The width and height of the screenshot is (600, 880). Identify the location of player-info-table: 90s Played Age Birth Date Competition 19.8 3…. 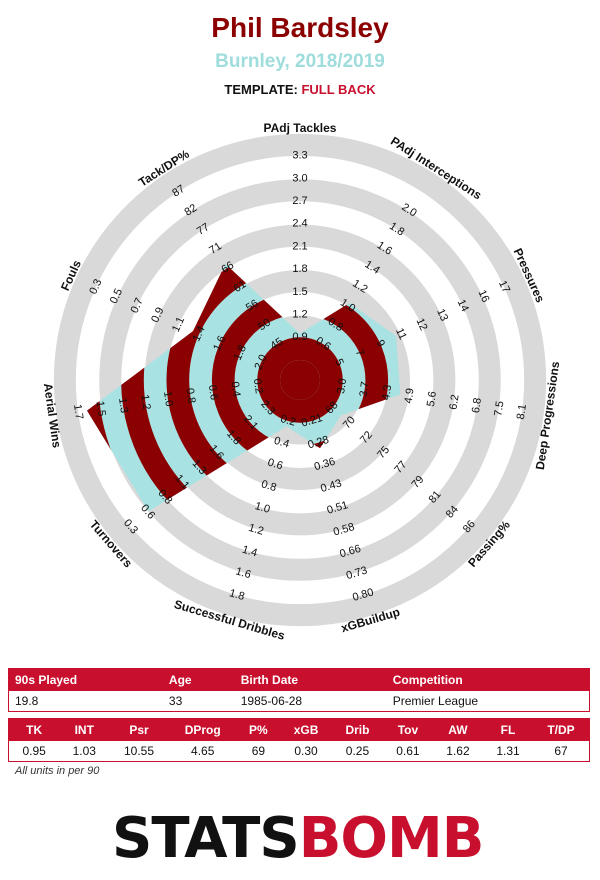
(299, 690).